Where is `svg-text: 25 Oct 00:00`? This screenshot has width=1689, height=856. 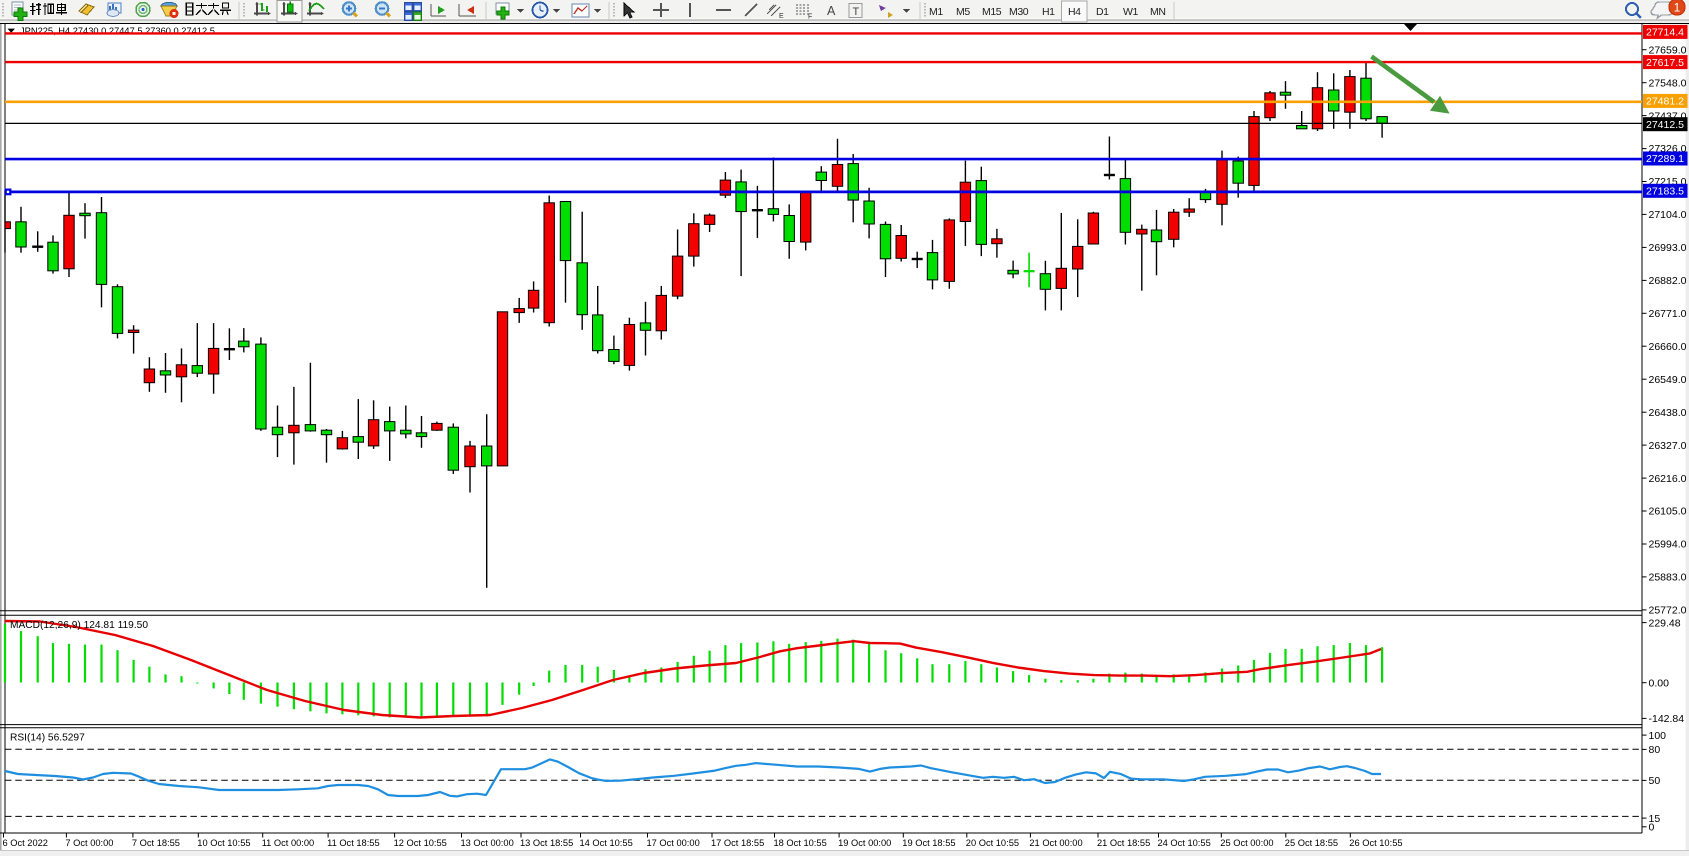 svg-text: 25 Oct 00:00 is located at coordinates (1246, 843).